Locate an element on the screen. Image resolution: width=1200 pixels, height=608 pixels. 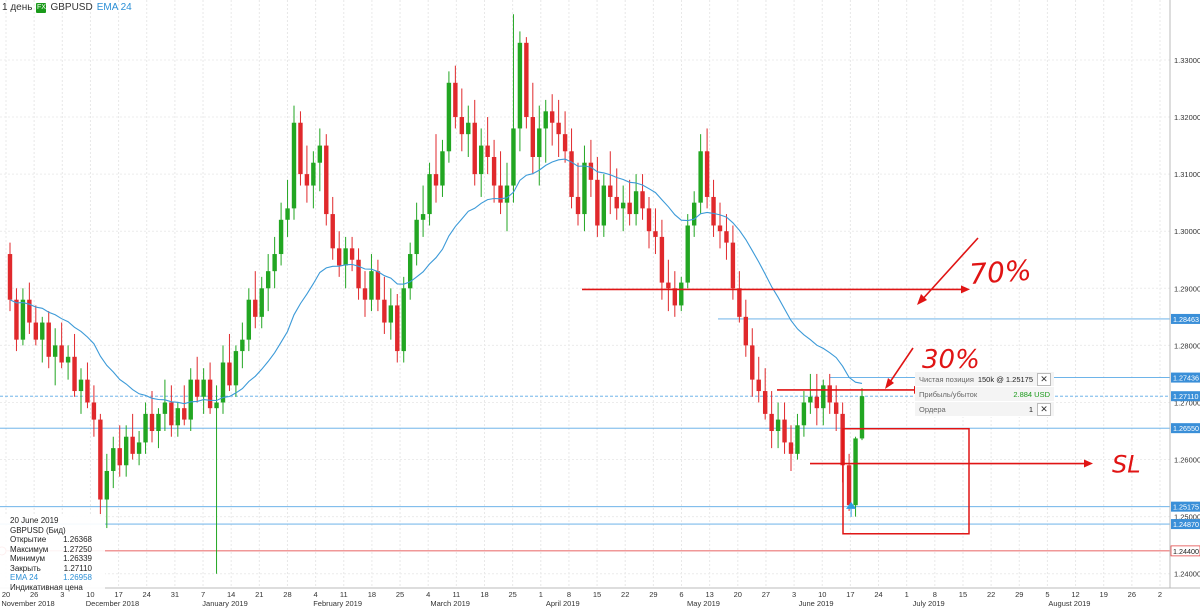
close-orders-icon: ✕ is located at coordinates (1044, 409).